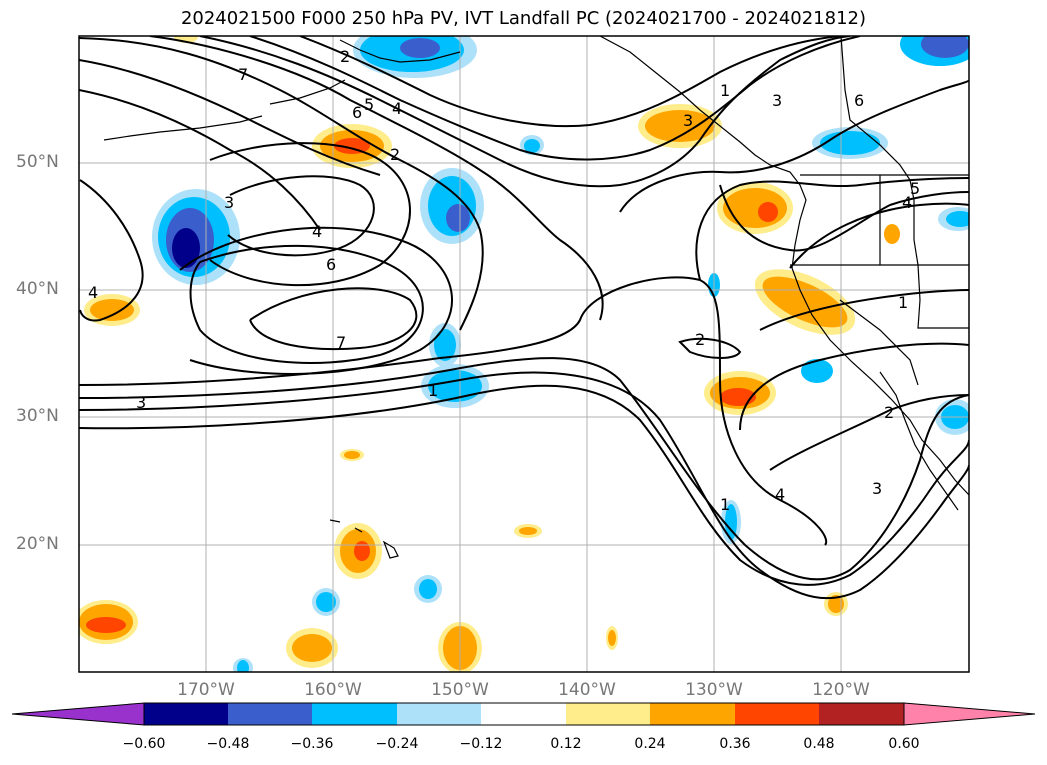 This screenshot has height=765, width=1047. What do you see at coordinates (397, 744) in the screenshot?
I see `colorbar-tick: −0.24` at bounding box center [397, 744].